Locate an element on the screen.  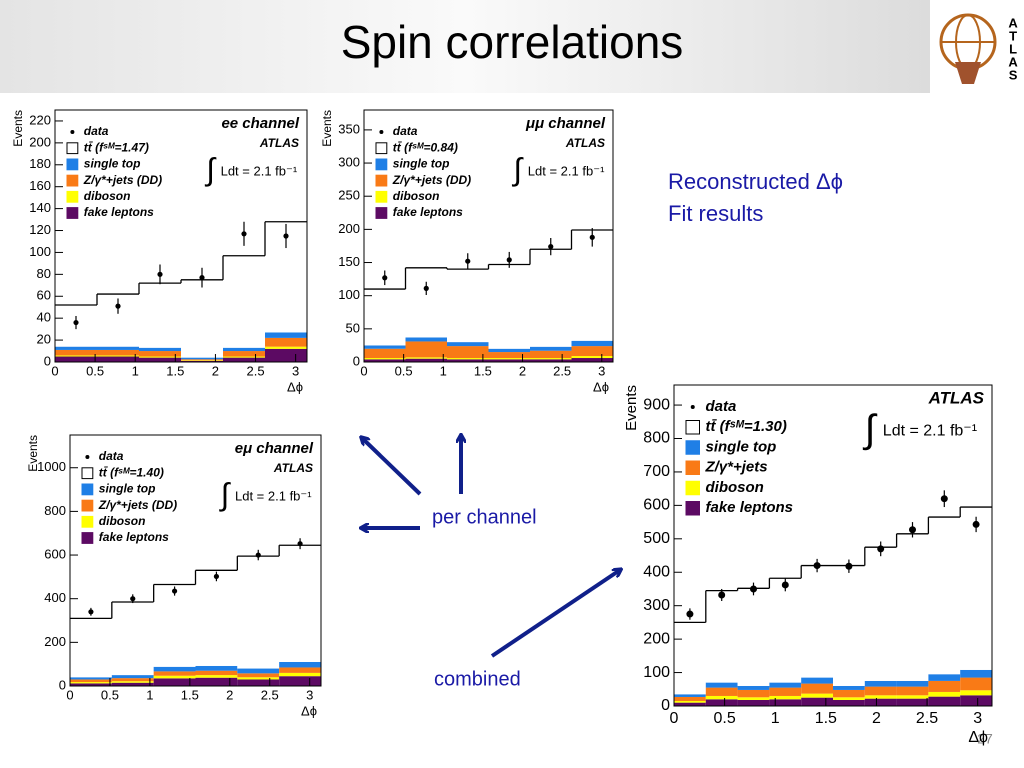
legend-marker is located at coordinates (381, 132).